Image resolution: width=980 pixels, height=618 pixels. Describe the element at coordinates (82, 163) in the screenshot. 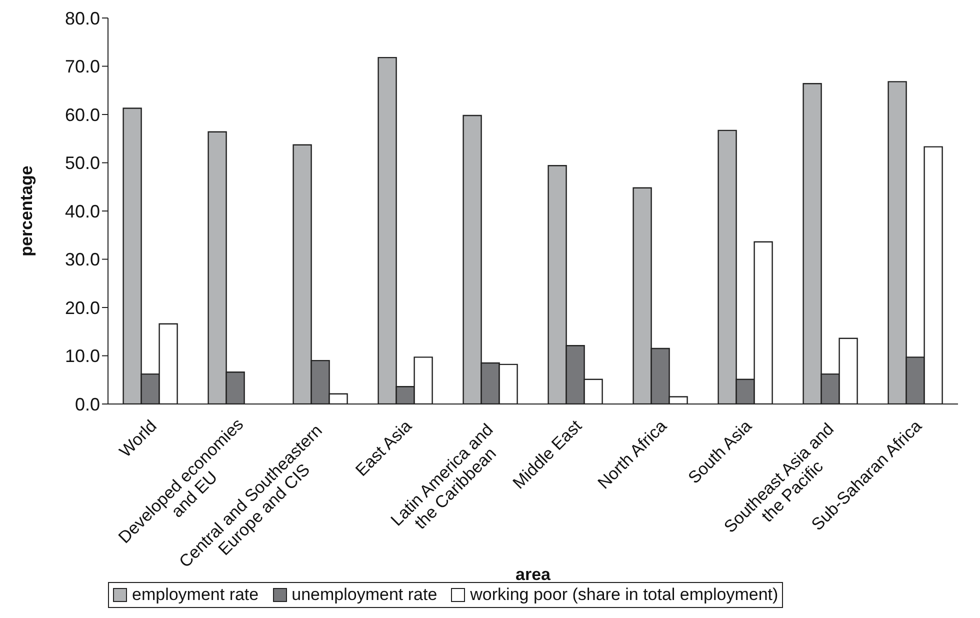

I see `y-tick-label: 50.0` at that location.